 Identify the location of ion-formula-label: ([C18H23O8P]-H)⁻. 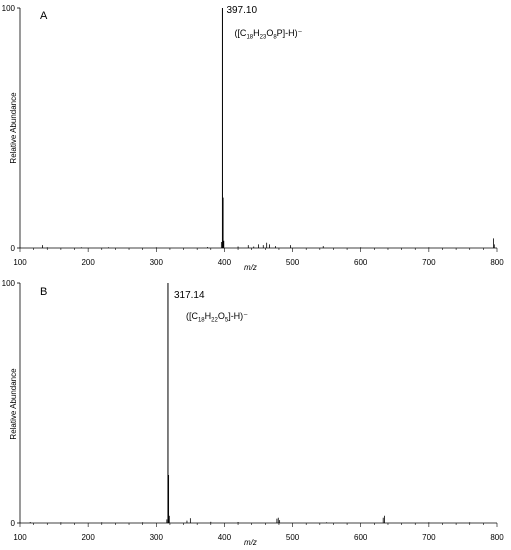
(268, 34).